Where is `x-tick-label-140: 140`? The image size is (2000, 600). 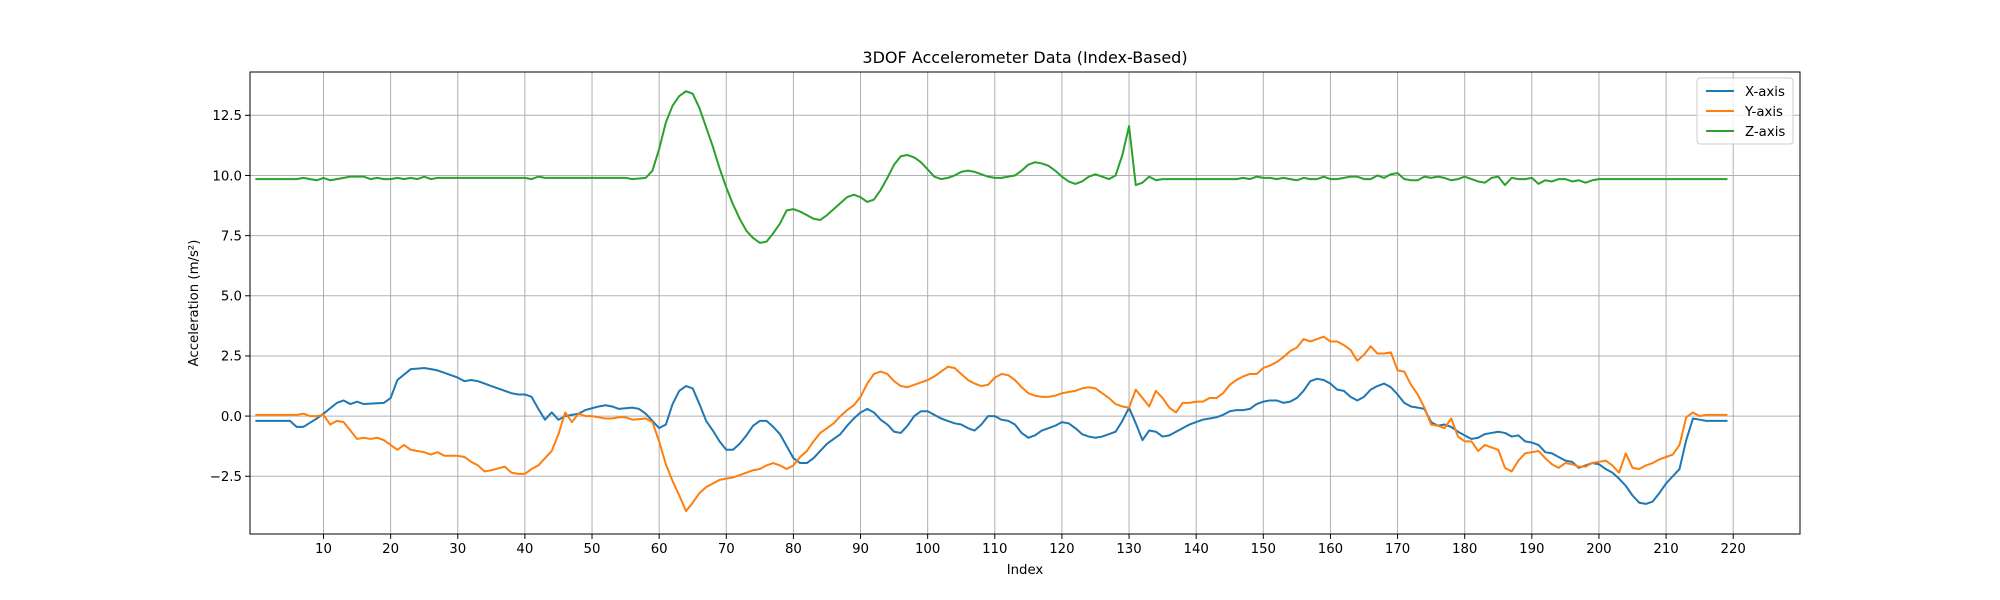
x-tick-label-140: 140 is located at coordinates (1195, 549).